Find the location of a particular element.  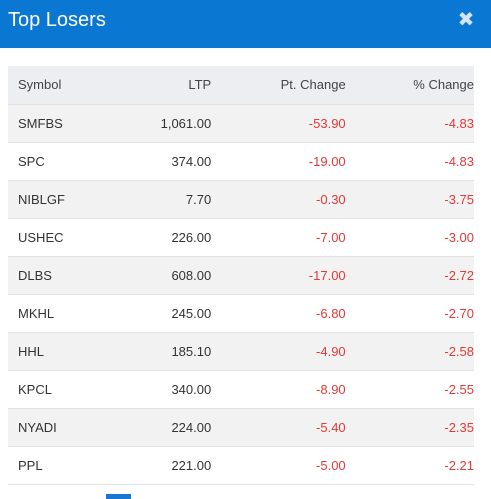

ltp-cell: 340.00 is located at coordinates (164, 389).